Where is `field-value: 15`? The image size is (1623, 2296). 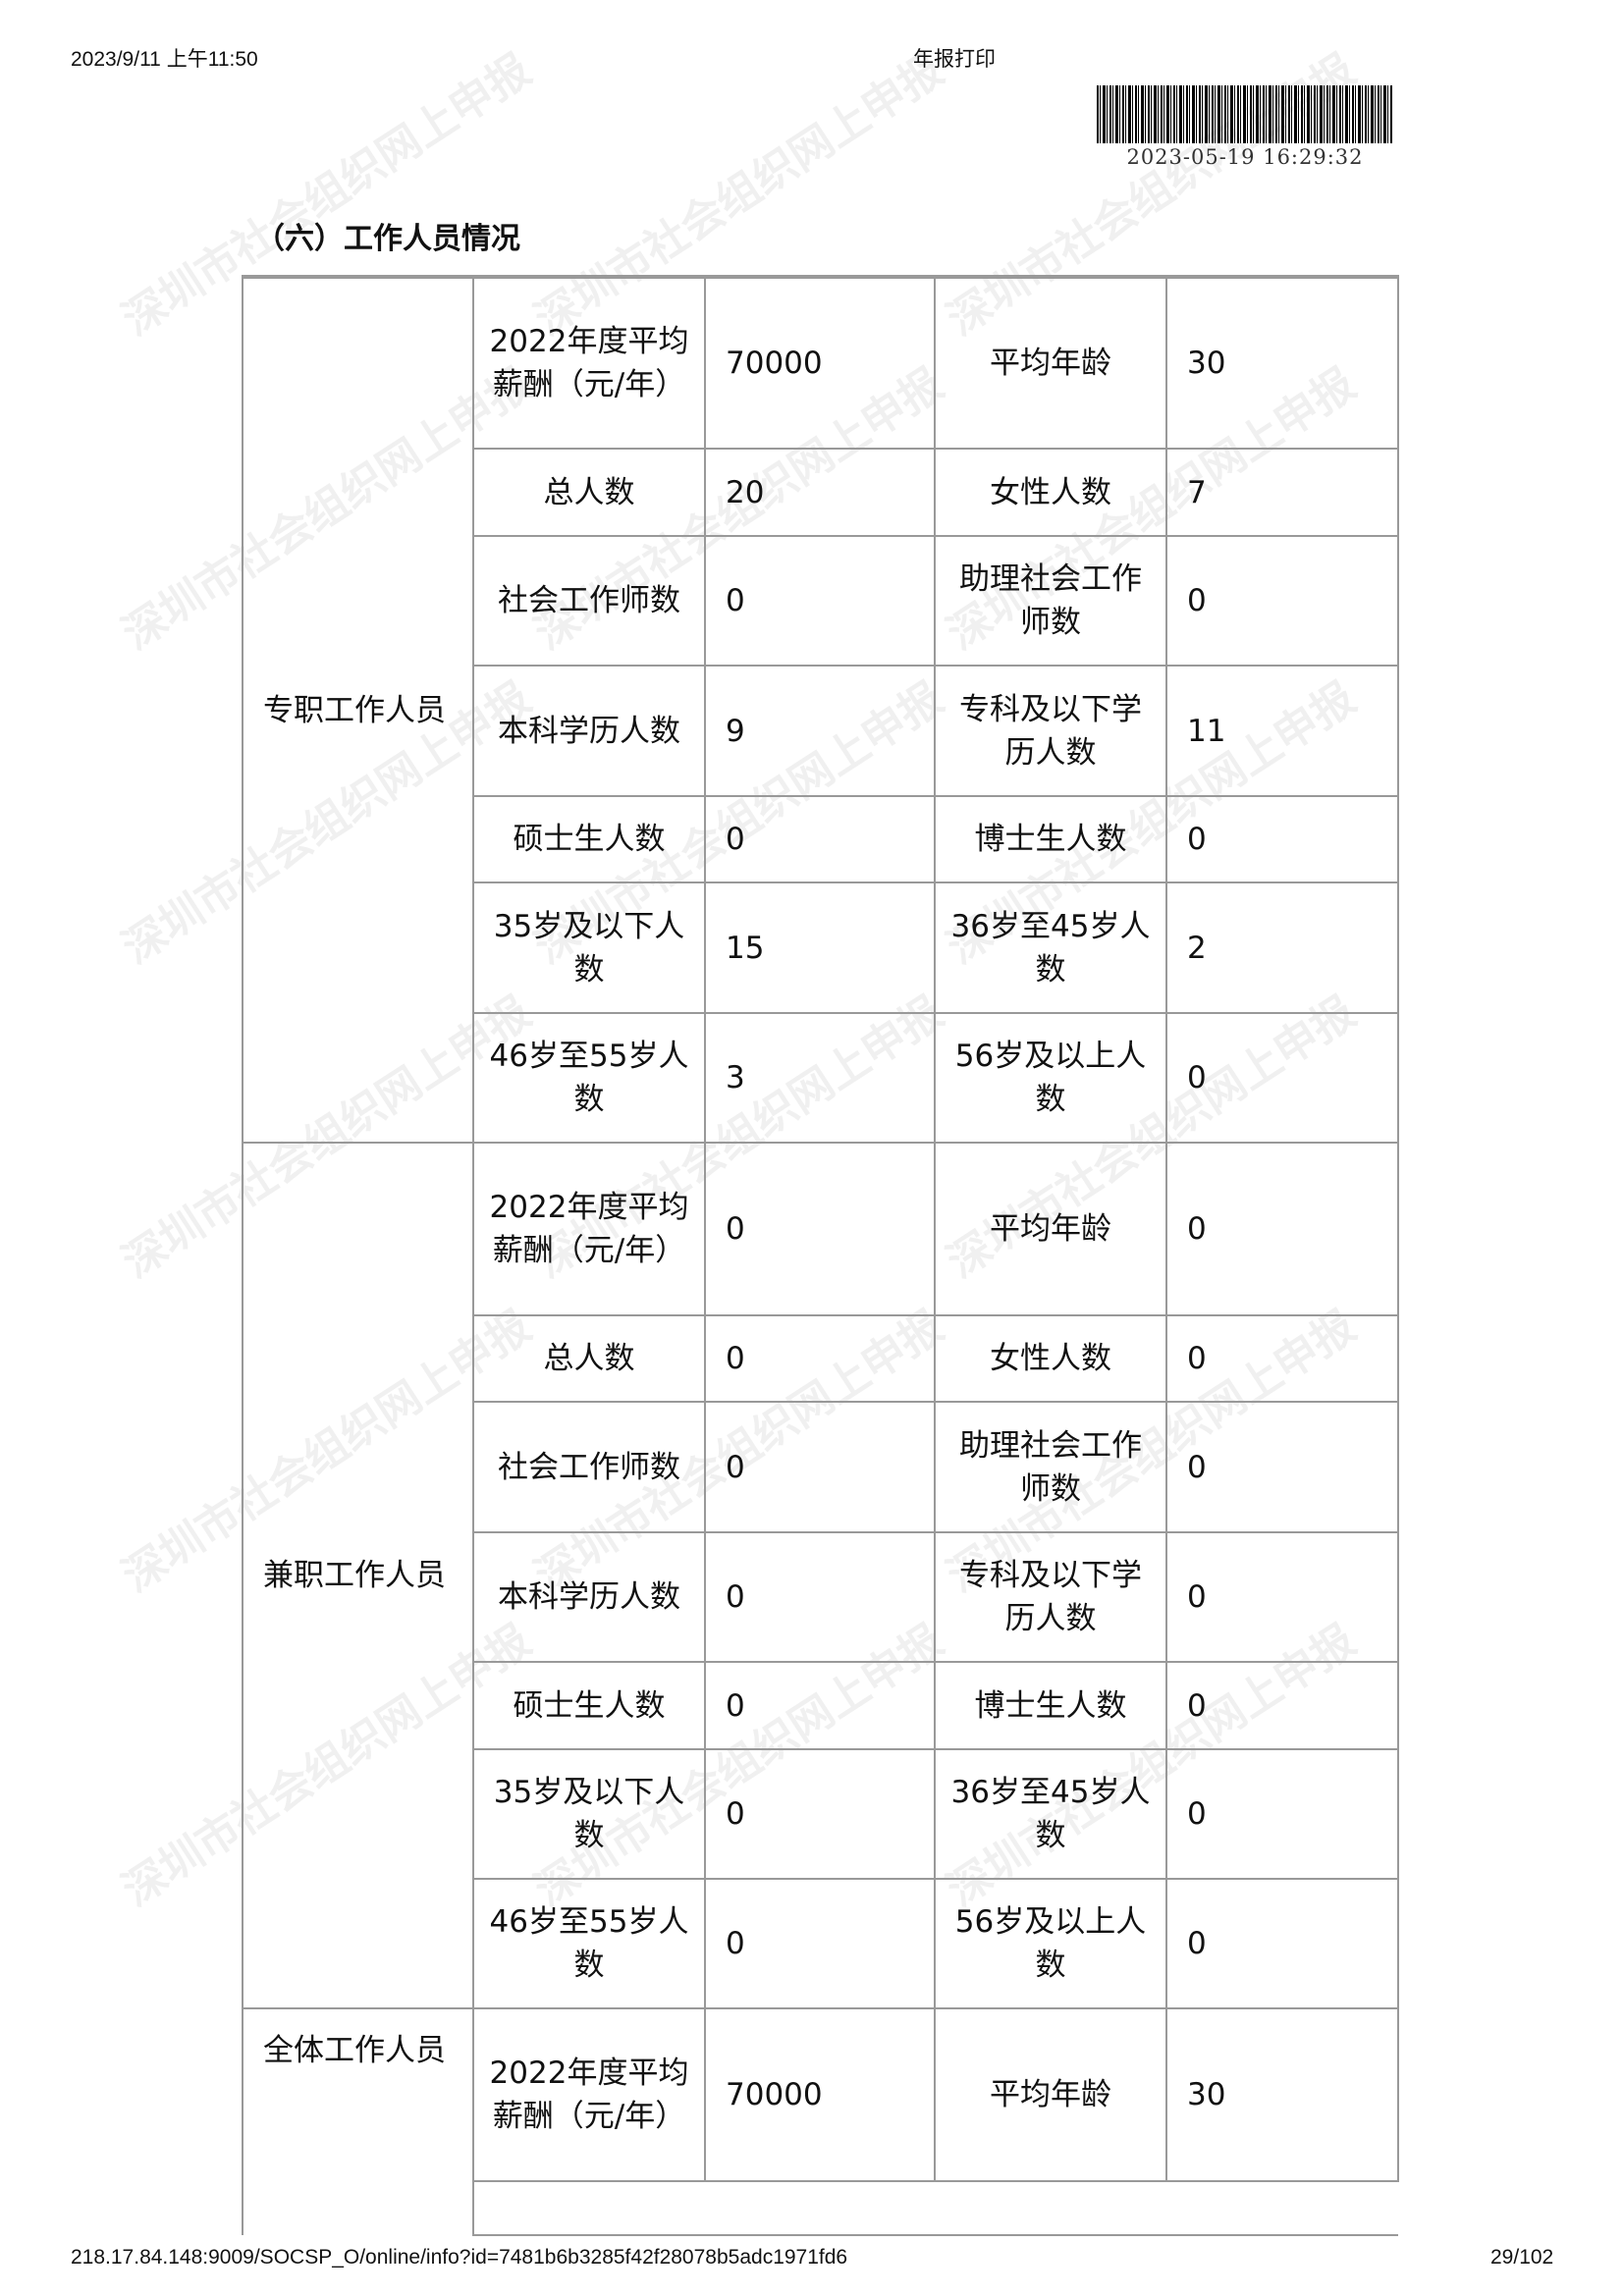 field-value: 15 is located at coordinates (820, 947).